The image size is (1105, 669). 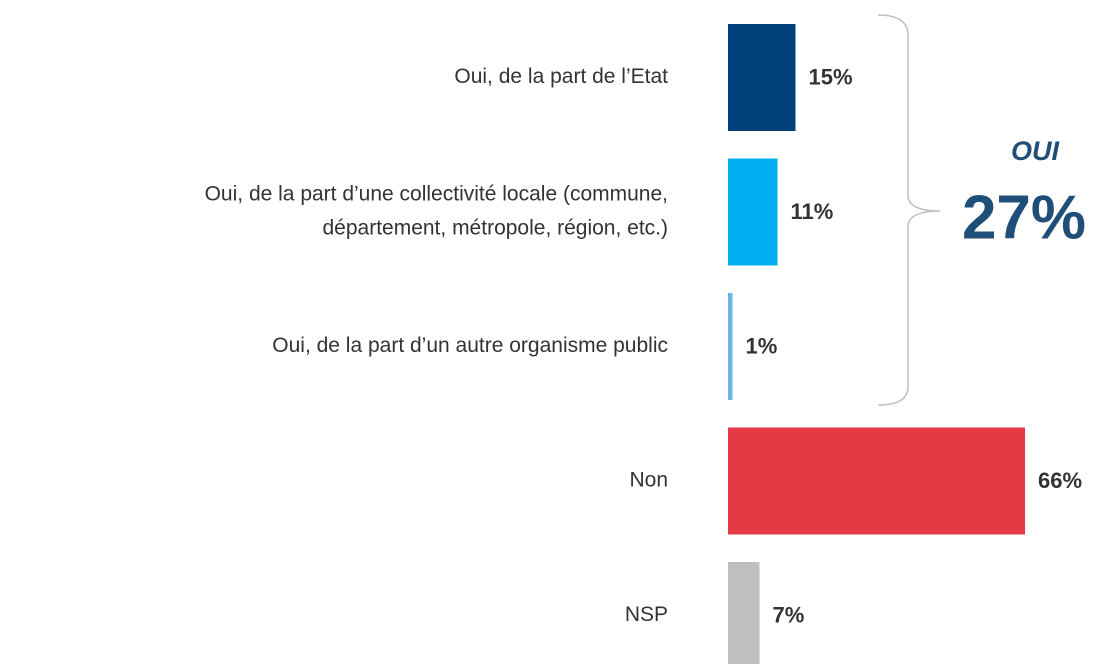 I want to click on annotation-label: OUI, so click(x=1035, y=151).